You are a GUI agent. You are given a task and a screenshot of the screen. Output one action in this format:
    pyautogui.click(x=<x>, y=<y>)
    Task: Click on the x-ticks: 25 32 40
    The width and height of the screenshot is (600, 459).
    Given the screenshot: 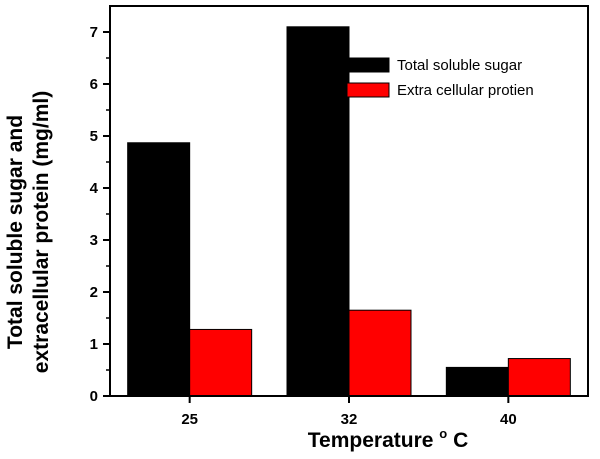 What is the action you would take?
    pyautogui.click(x=349, y=412)
    